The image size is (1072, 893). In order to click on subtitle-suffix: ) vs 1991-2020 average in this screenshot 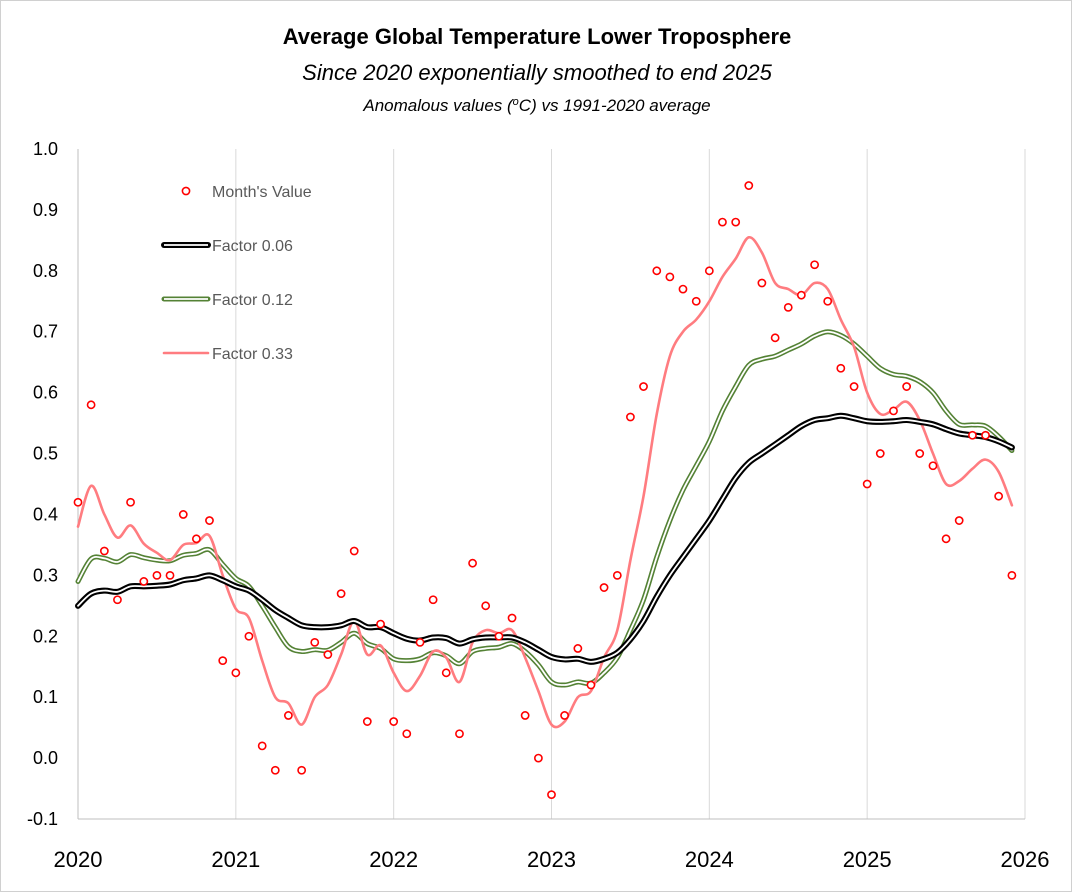, I will do `click(620, 105)`.